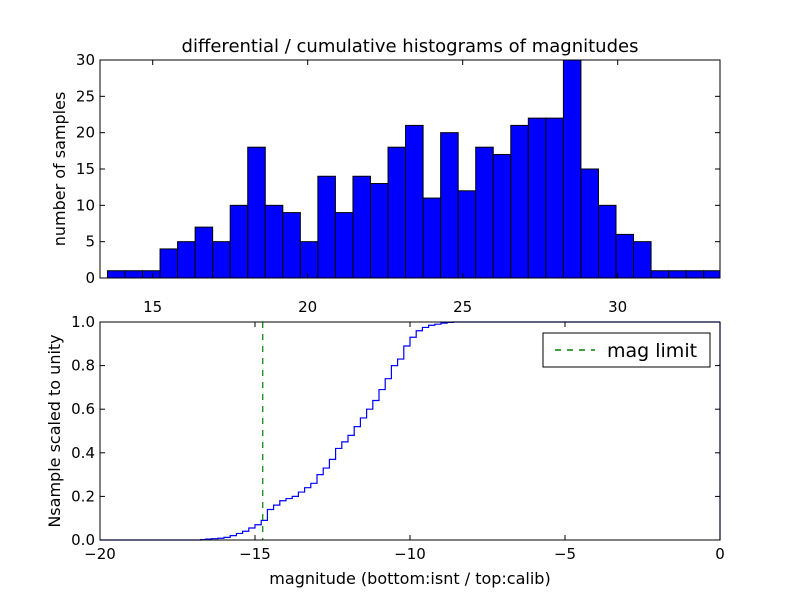 The height and width of the screenshot is (600, 800). Describe the element at coordinates (307, 307) in the screenshot. I see `top-x-tick-label: 20` at that location.